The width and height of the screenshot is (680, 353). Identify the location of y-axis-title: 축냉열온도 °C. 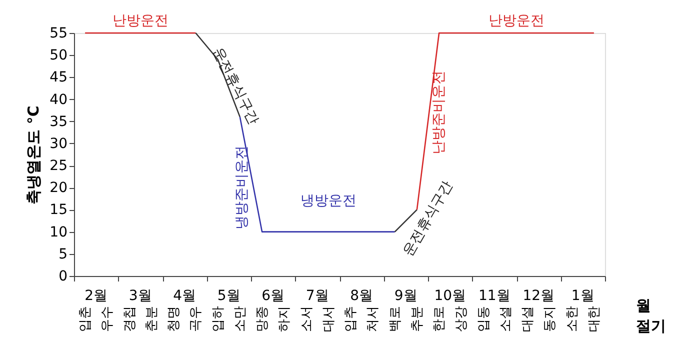
(33, 155).